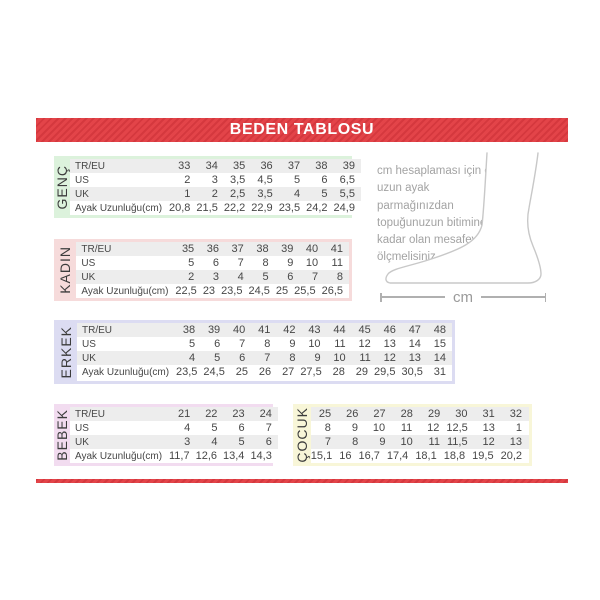 This screenshot has width=600, height=600. Describe the element at coordinates (345, 456) in the screenshot. I see `size-cell: 16` at that location.